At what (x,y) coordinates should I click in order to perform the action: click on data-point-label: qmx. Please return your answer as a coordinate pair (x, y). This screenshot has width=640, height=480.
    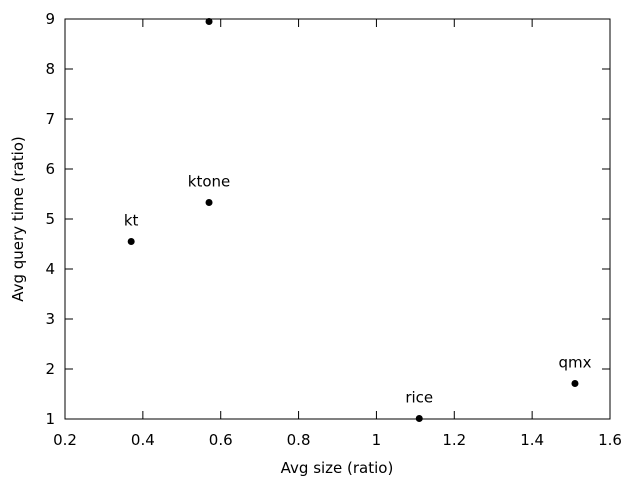
    Looking at the image, I should click on (574, 363).